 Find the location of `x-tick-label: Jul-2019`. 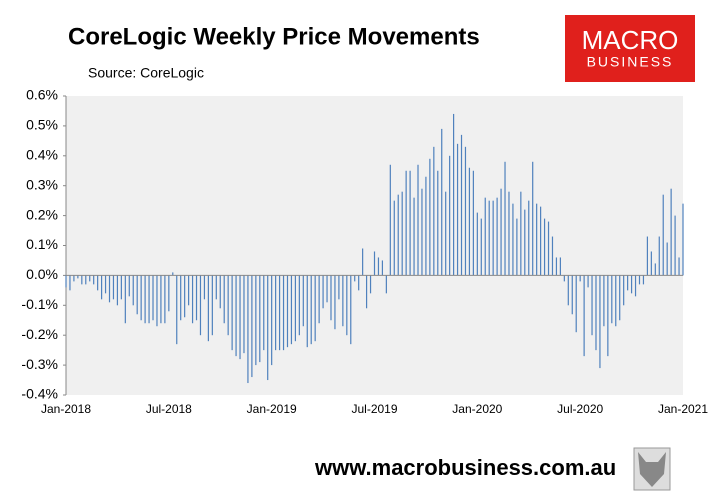

x-tick-label: Jul-2019 is located at coordinates (374, 409).